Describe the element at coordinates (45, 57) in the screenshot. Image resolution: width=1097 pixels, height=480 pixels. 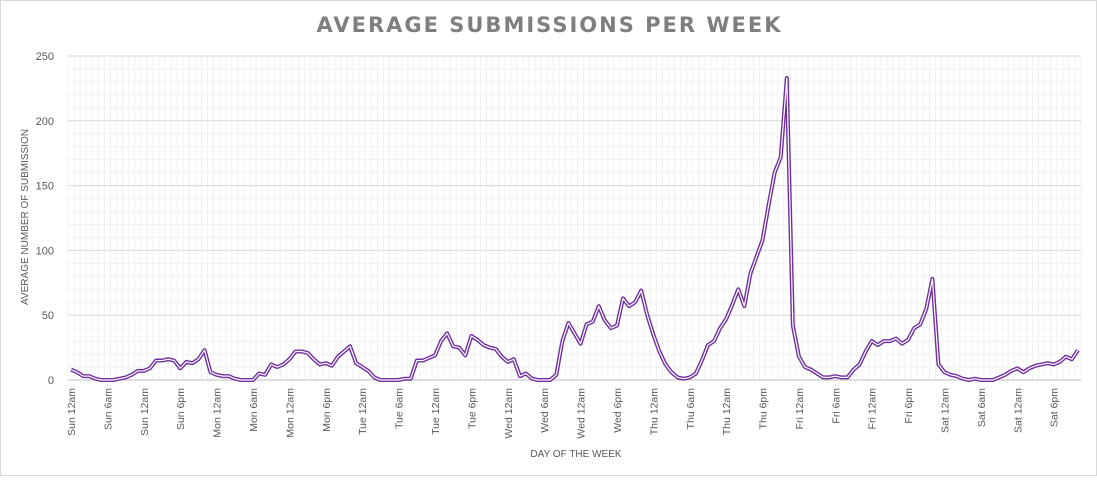
I see `y-tick-label: 250` at that location.